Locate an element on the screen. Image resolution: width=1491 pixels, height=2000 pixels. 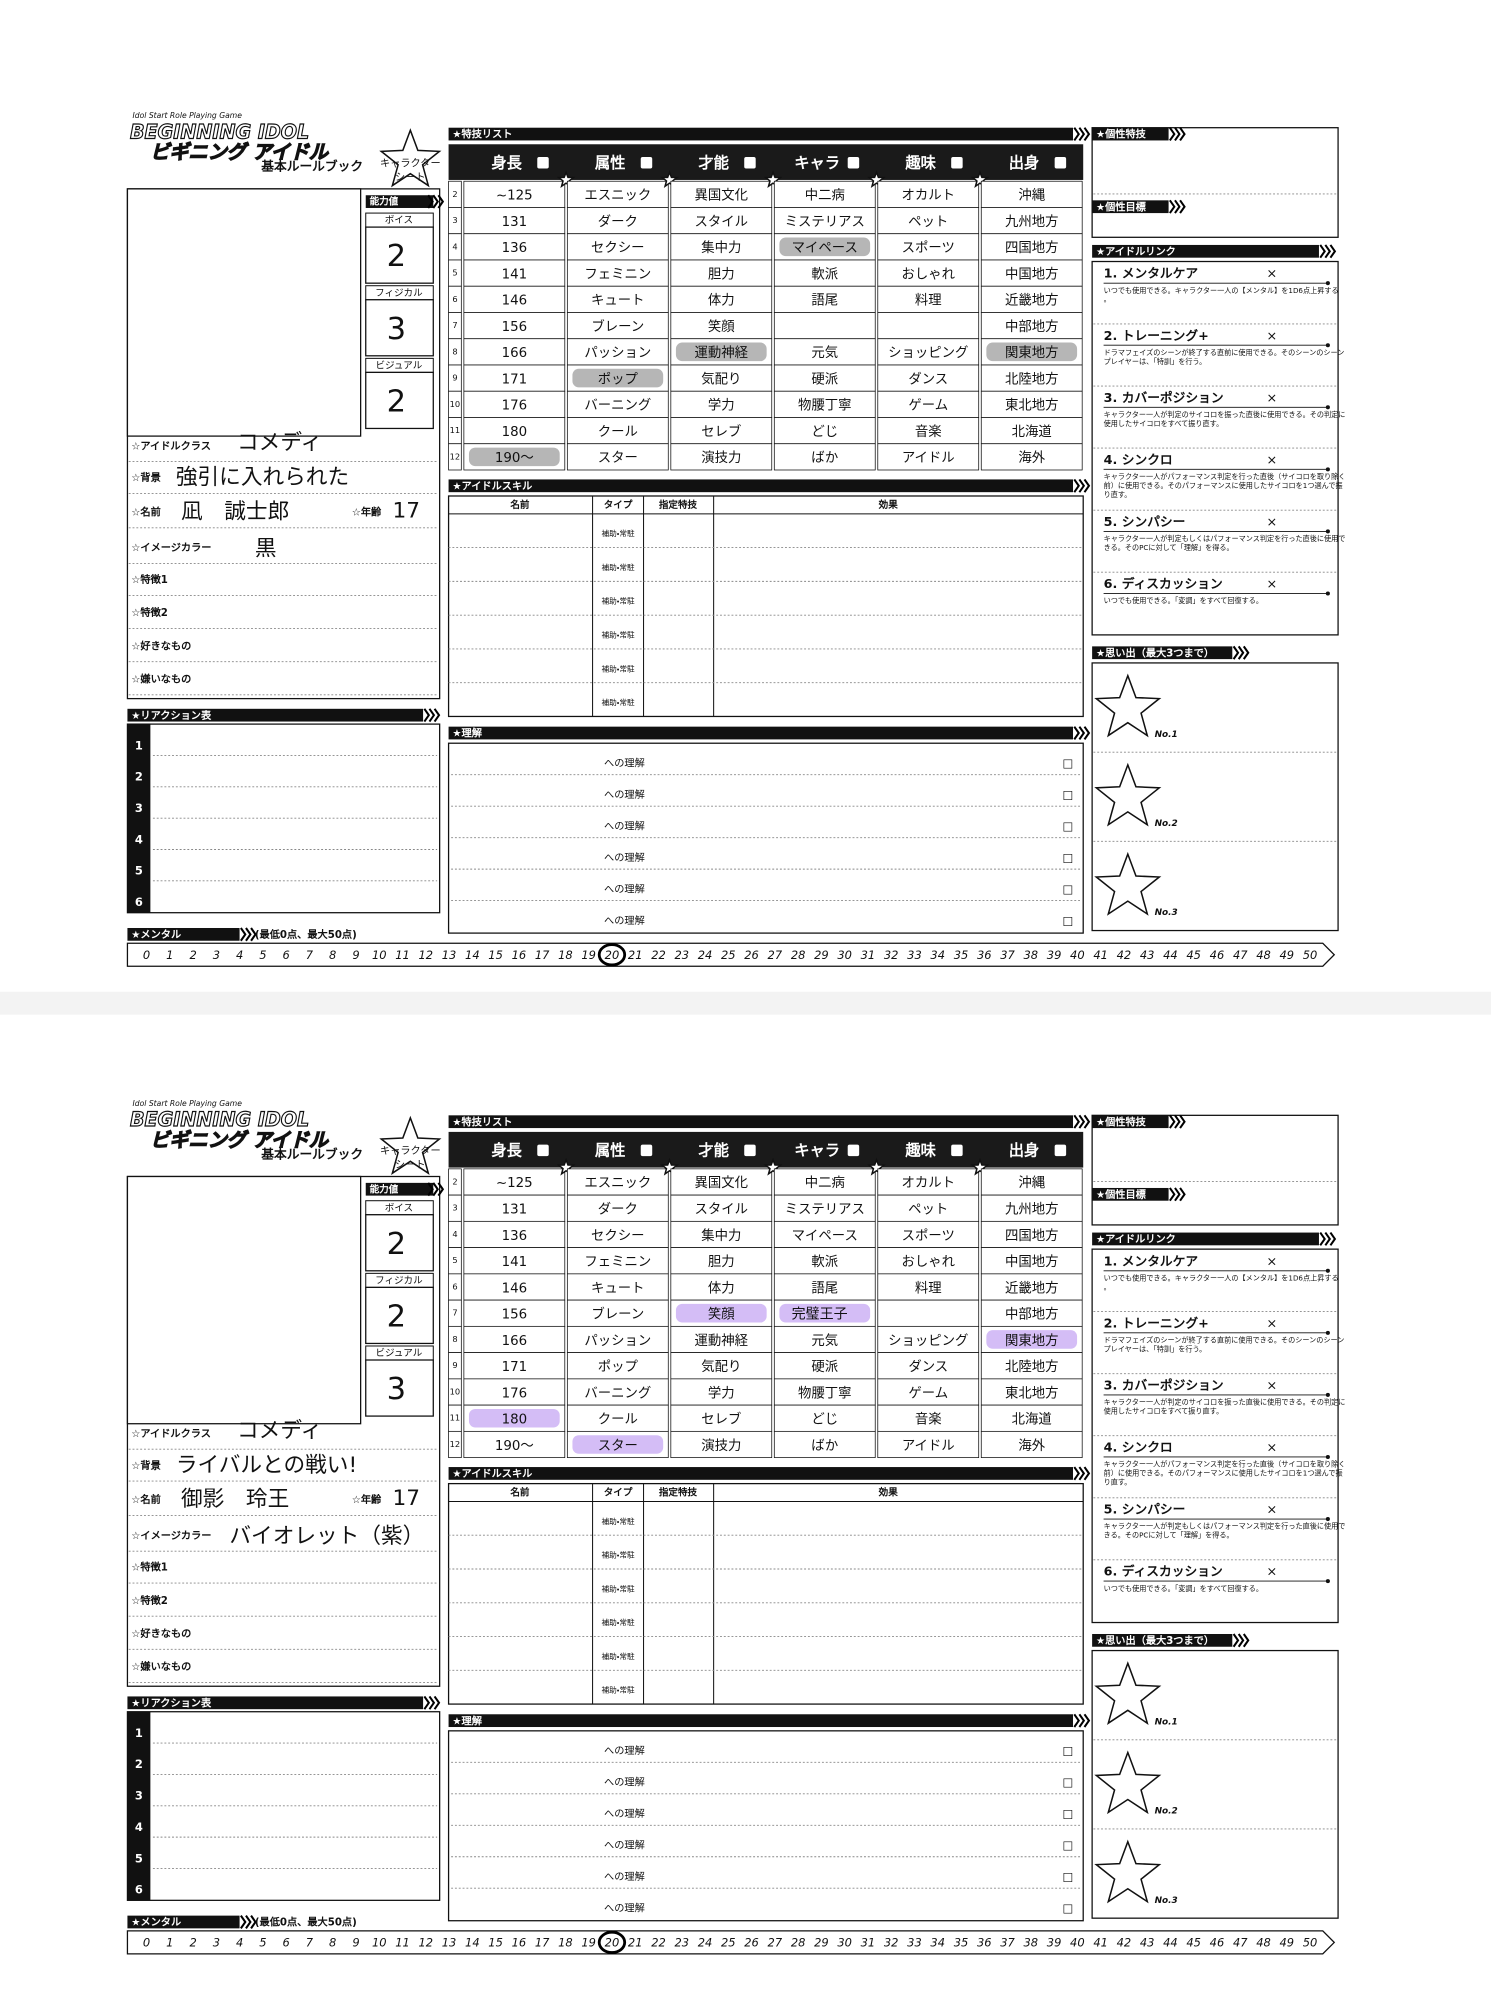
mental-number: 2 is located at coordinates (192, 955).